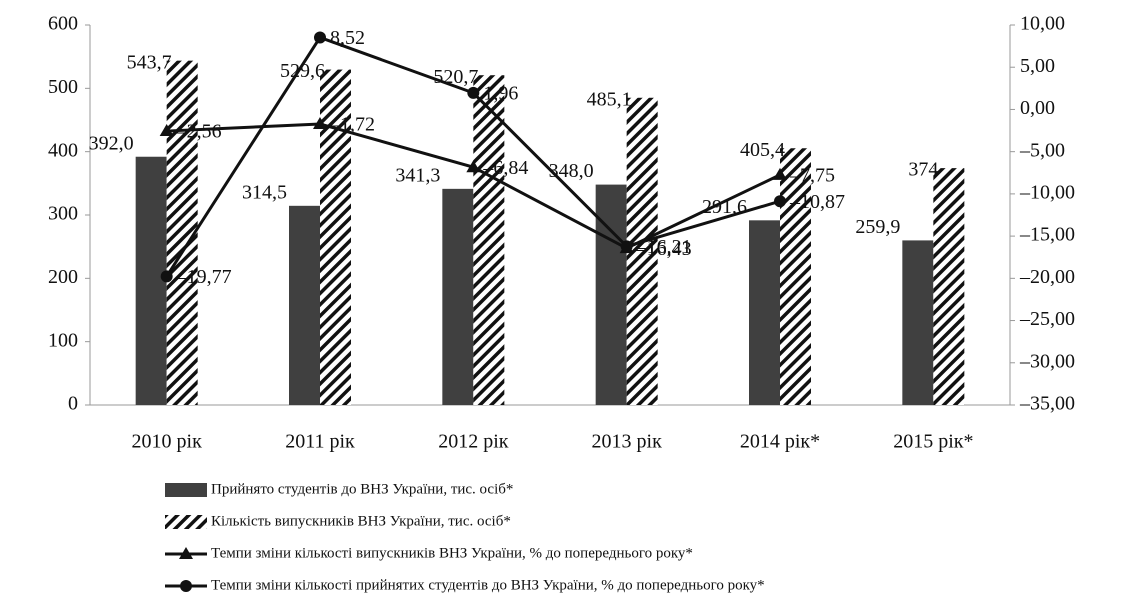 Image resolution: width=1132 pixels, height=597 pixels. What do you see at coordinates (1047, 361) in the screenshot?
I see `y2-tick-label: –30,00` at bounding box center [1047, 361].